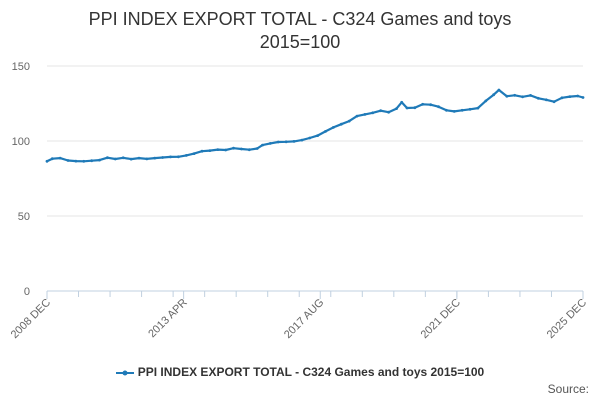 The width and height of the screenshot is (600, 400). I want to click on y-tick-label: 150, so click(21, 67).